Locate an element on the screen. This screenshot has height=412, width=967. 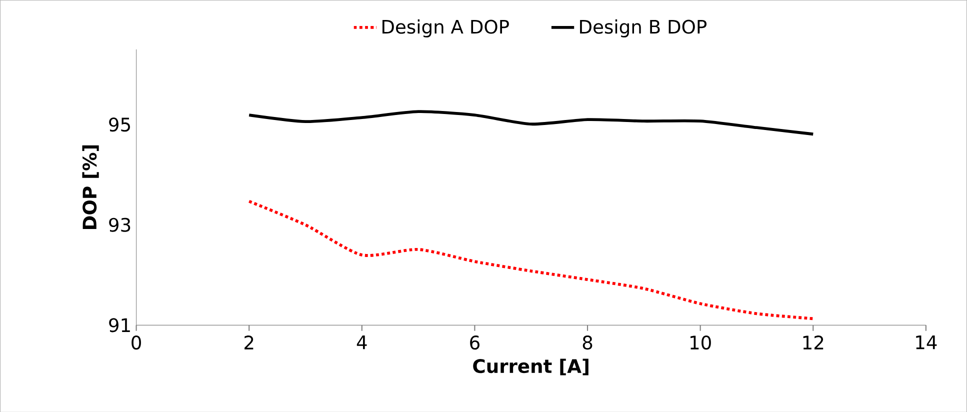
x-tick-label: 14 is located at coordinates (926, 342).